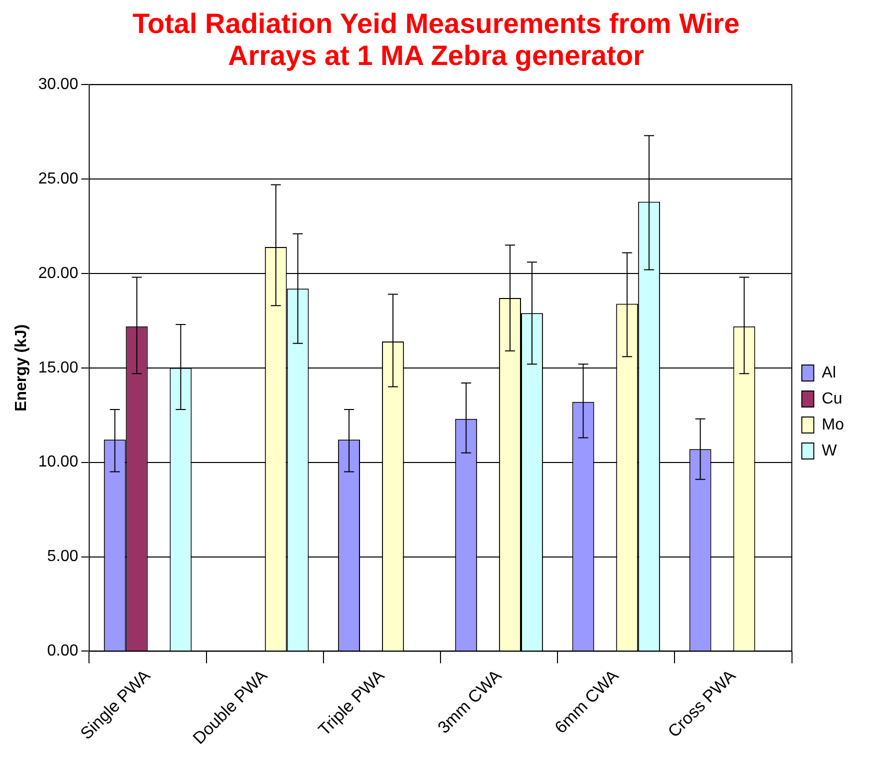 The image size is (872, 775). I want to click on legend-label: Al, so click(829, 373).